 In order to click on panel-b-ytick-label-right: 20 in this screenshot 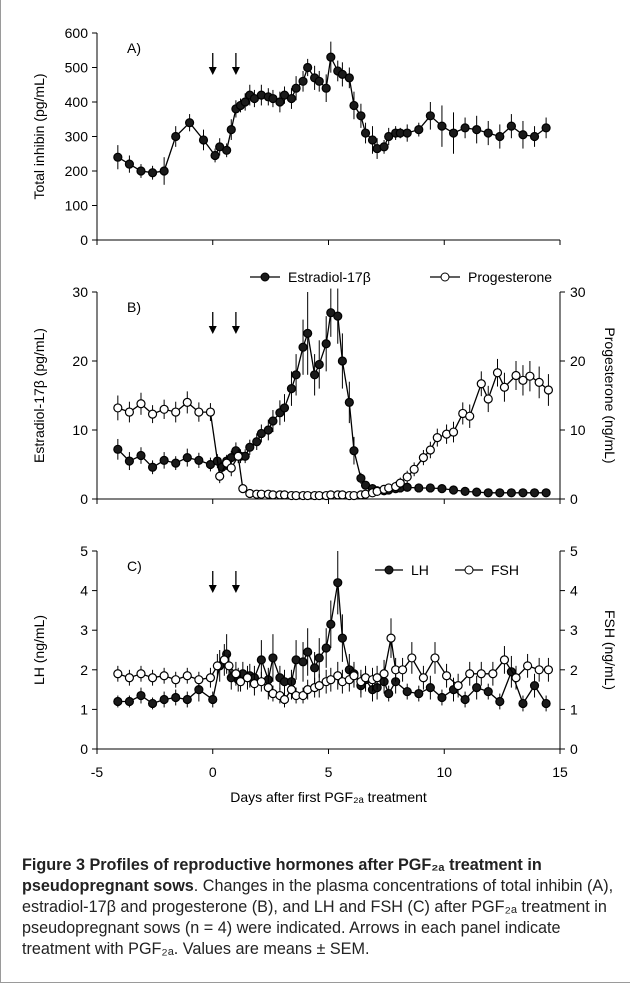, I will do `click(578, 361)`.